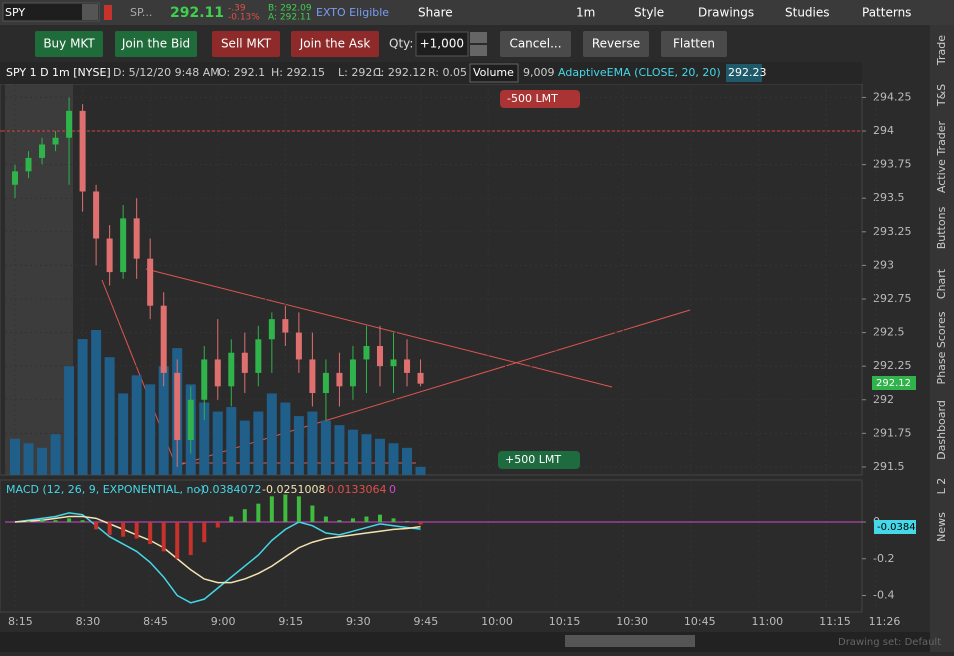  What do you see at coordinates (726, 13) in the screenshot?
I see `toolbar-button: Drawings` at bounding box center [726, 13].